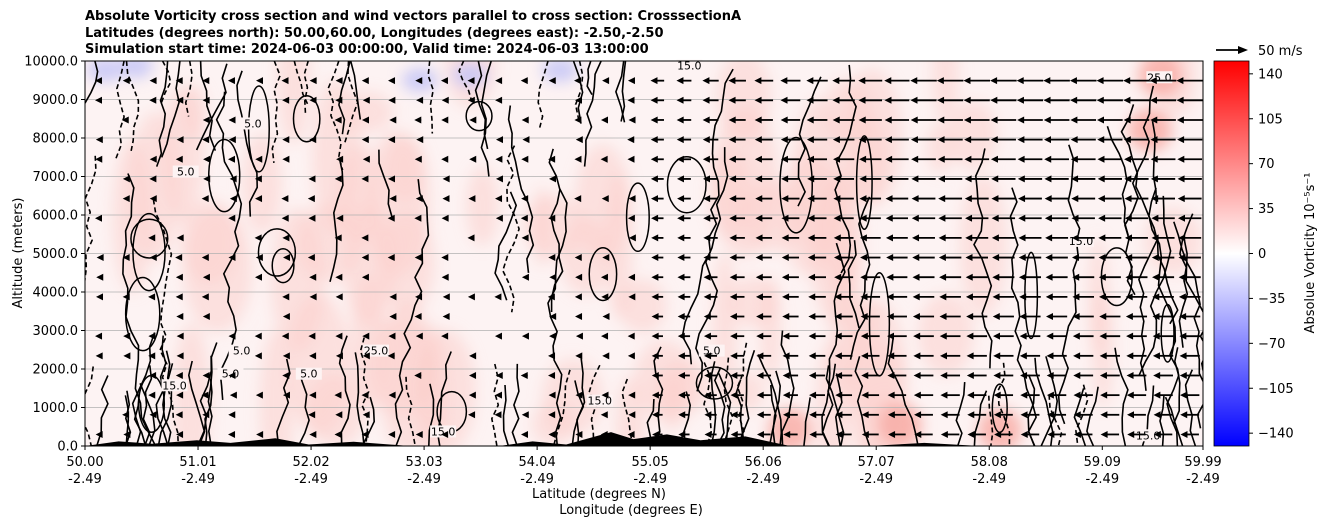  Describe the element at coordinates (1271, 299) in the screenshot. I see `colorbar-tick-label: −35` at that location.